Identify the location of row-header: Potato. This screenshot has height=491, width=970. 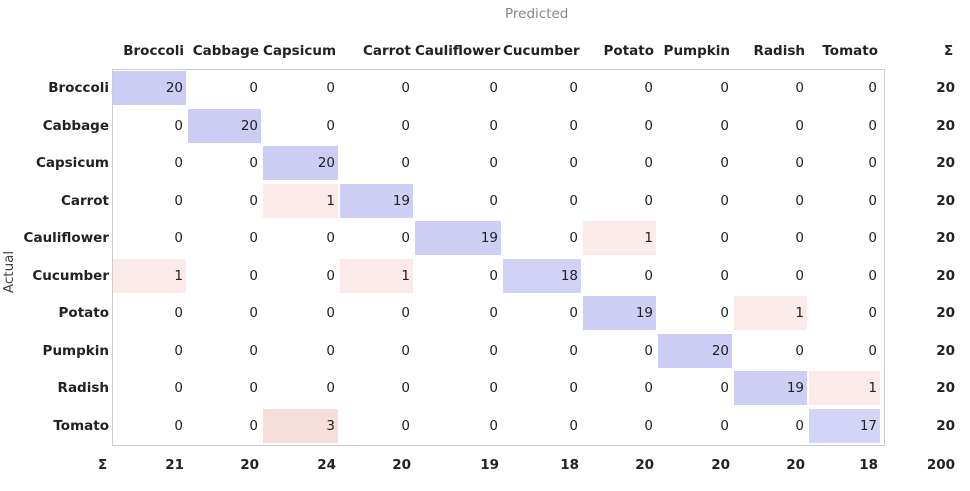
(83, 313).